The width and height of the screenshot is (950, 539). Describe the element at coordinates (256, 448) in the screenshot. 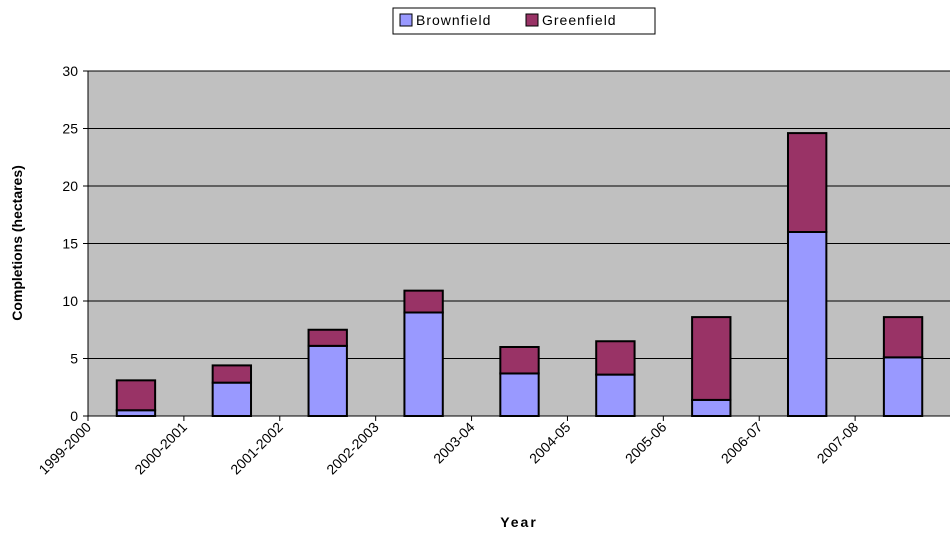

I see `x-tick-label: 2001-2002` at that location.